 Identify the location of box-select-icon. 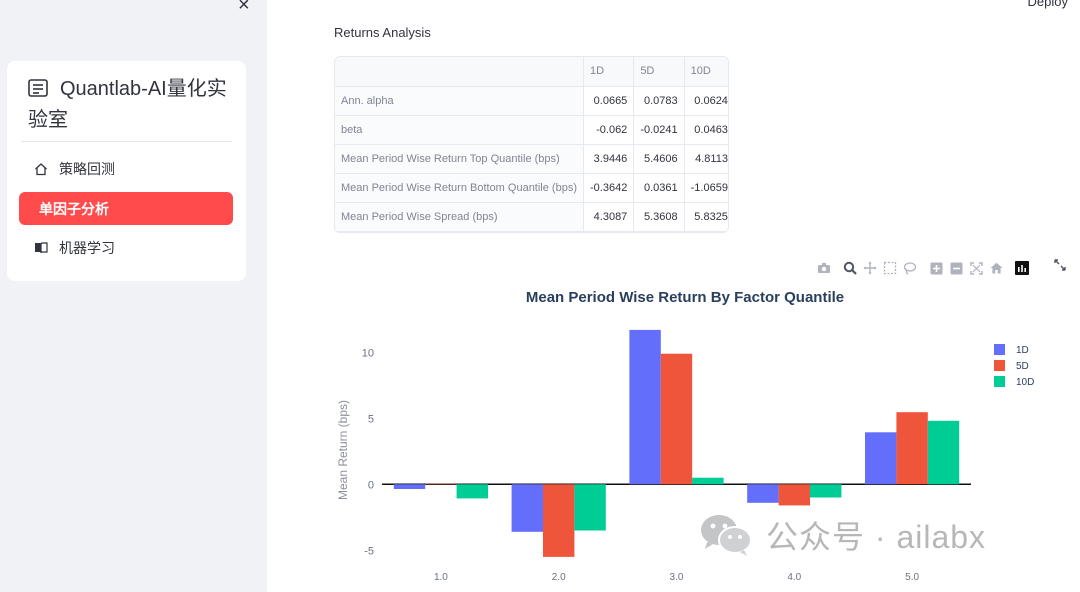
(890, 268).